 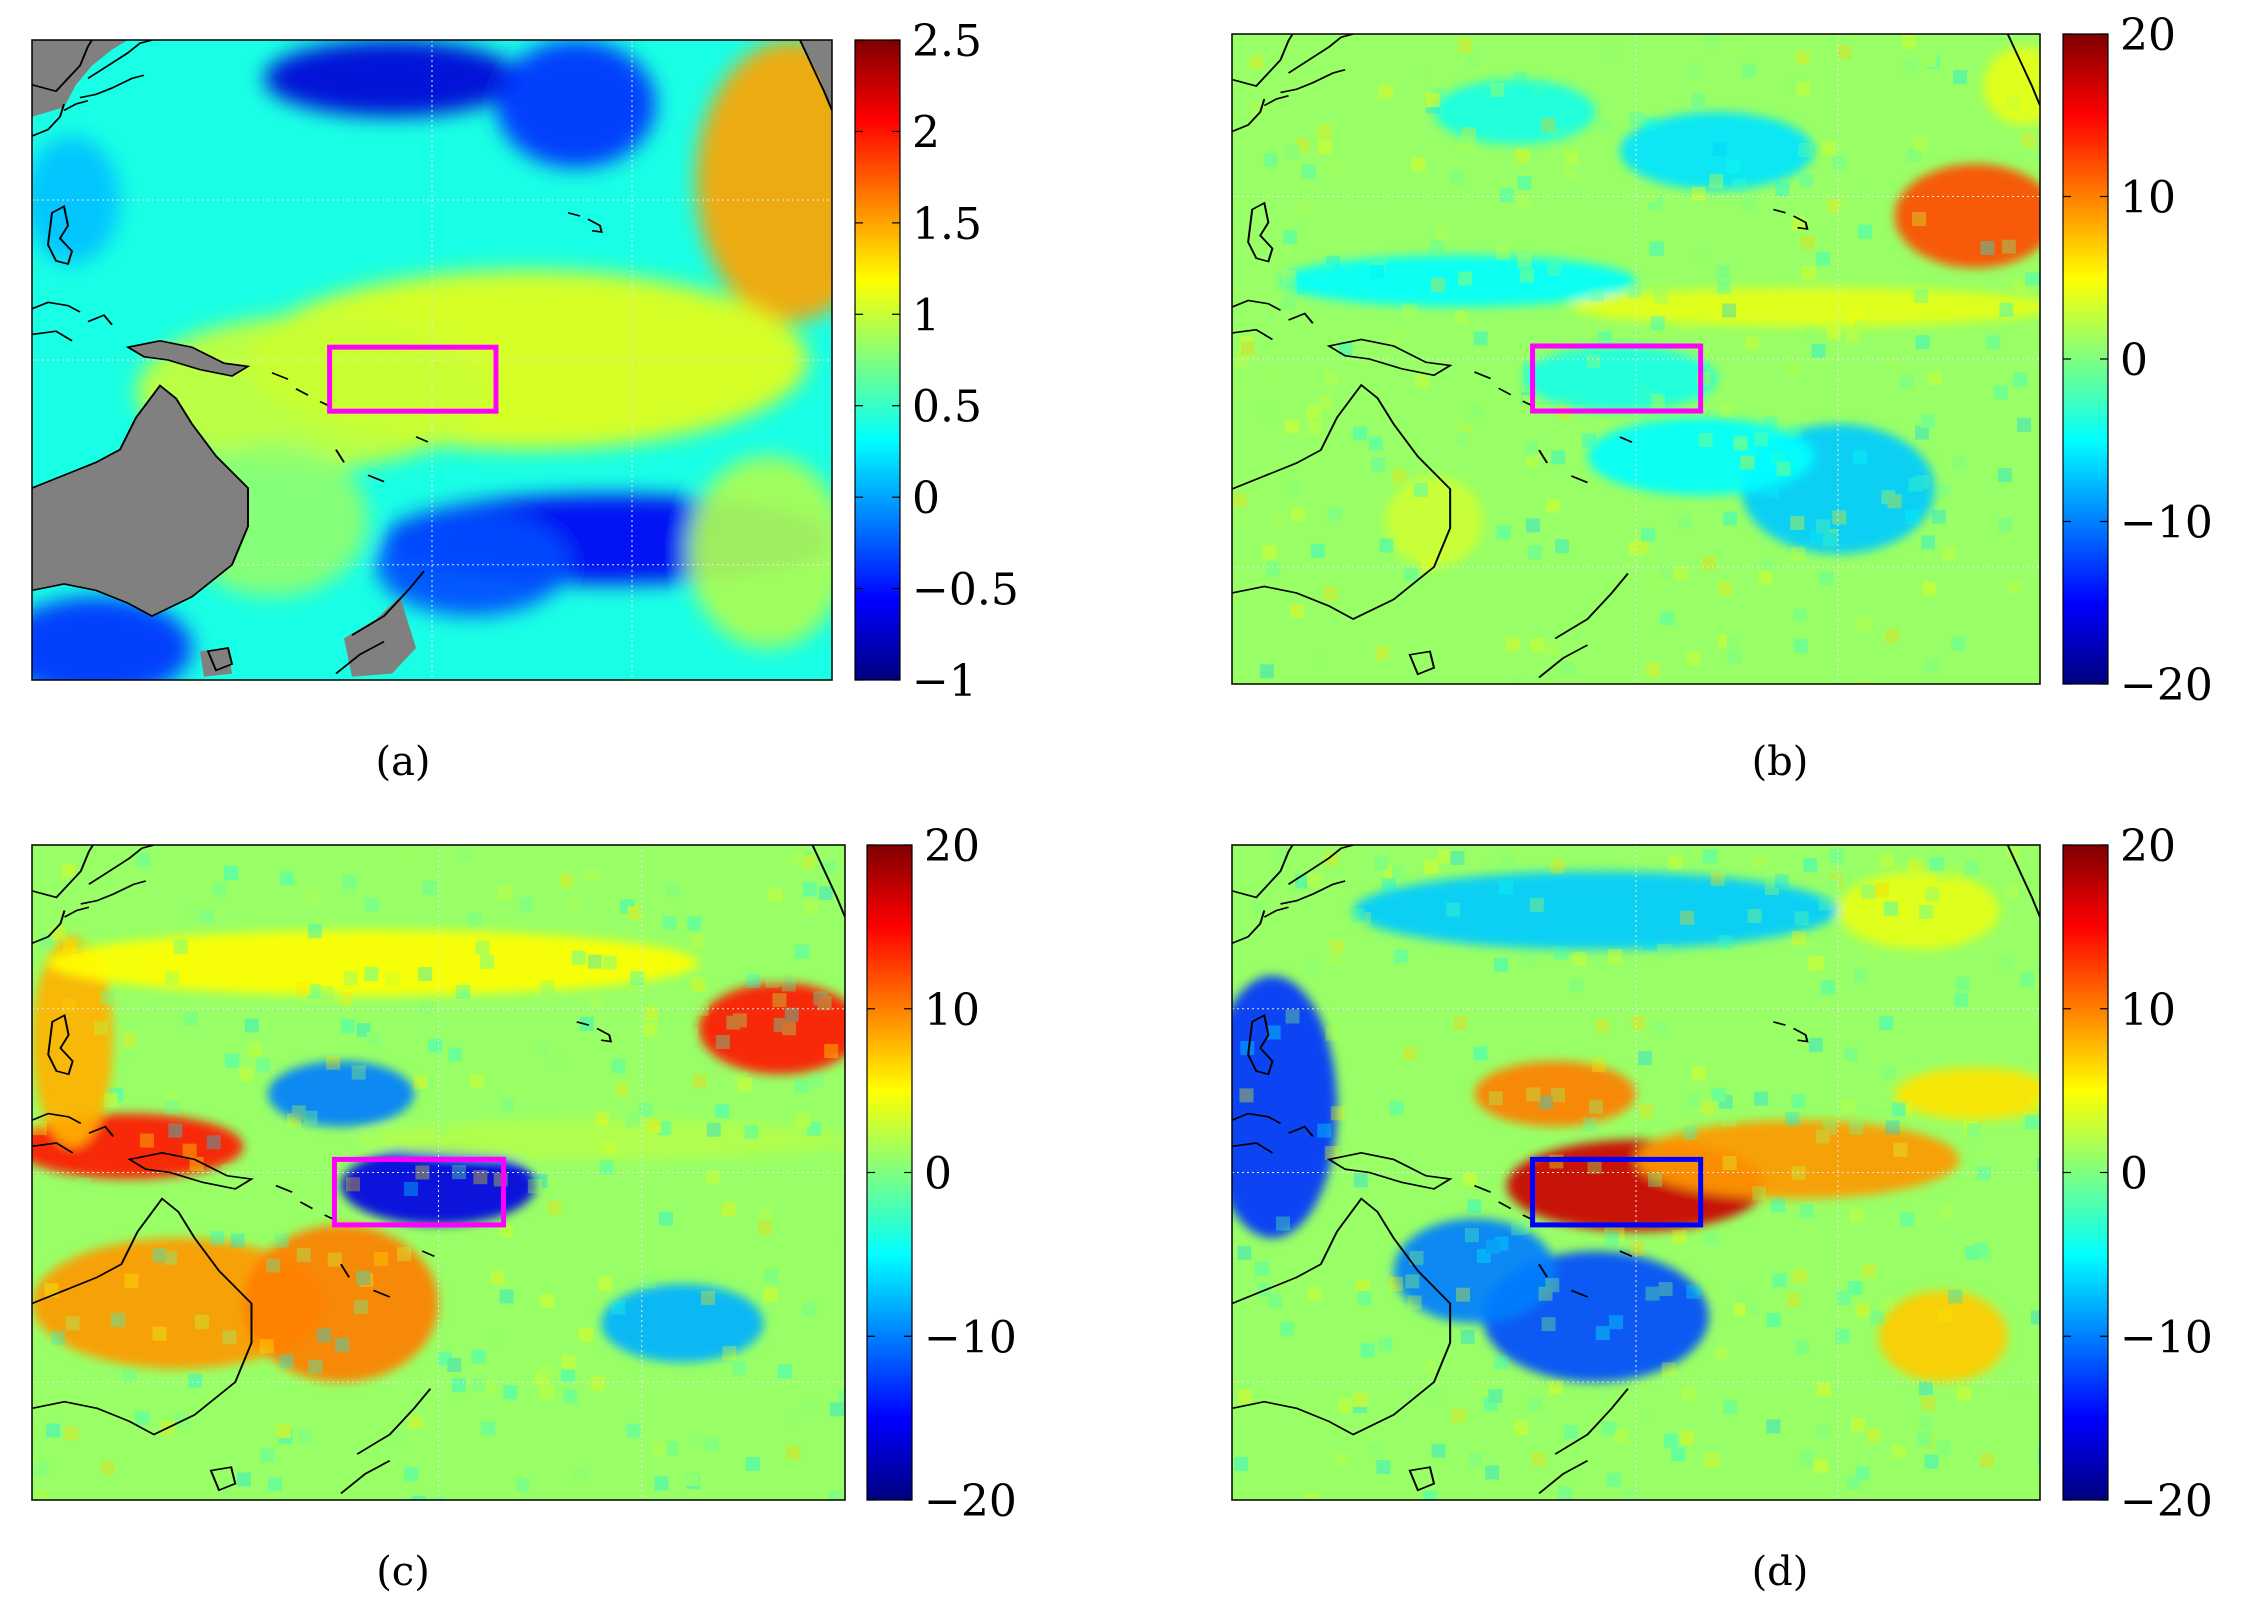 I want to click on axes-frame, so click(x=438, y=1172).